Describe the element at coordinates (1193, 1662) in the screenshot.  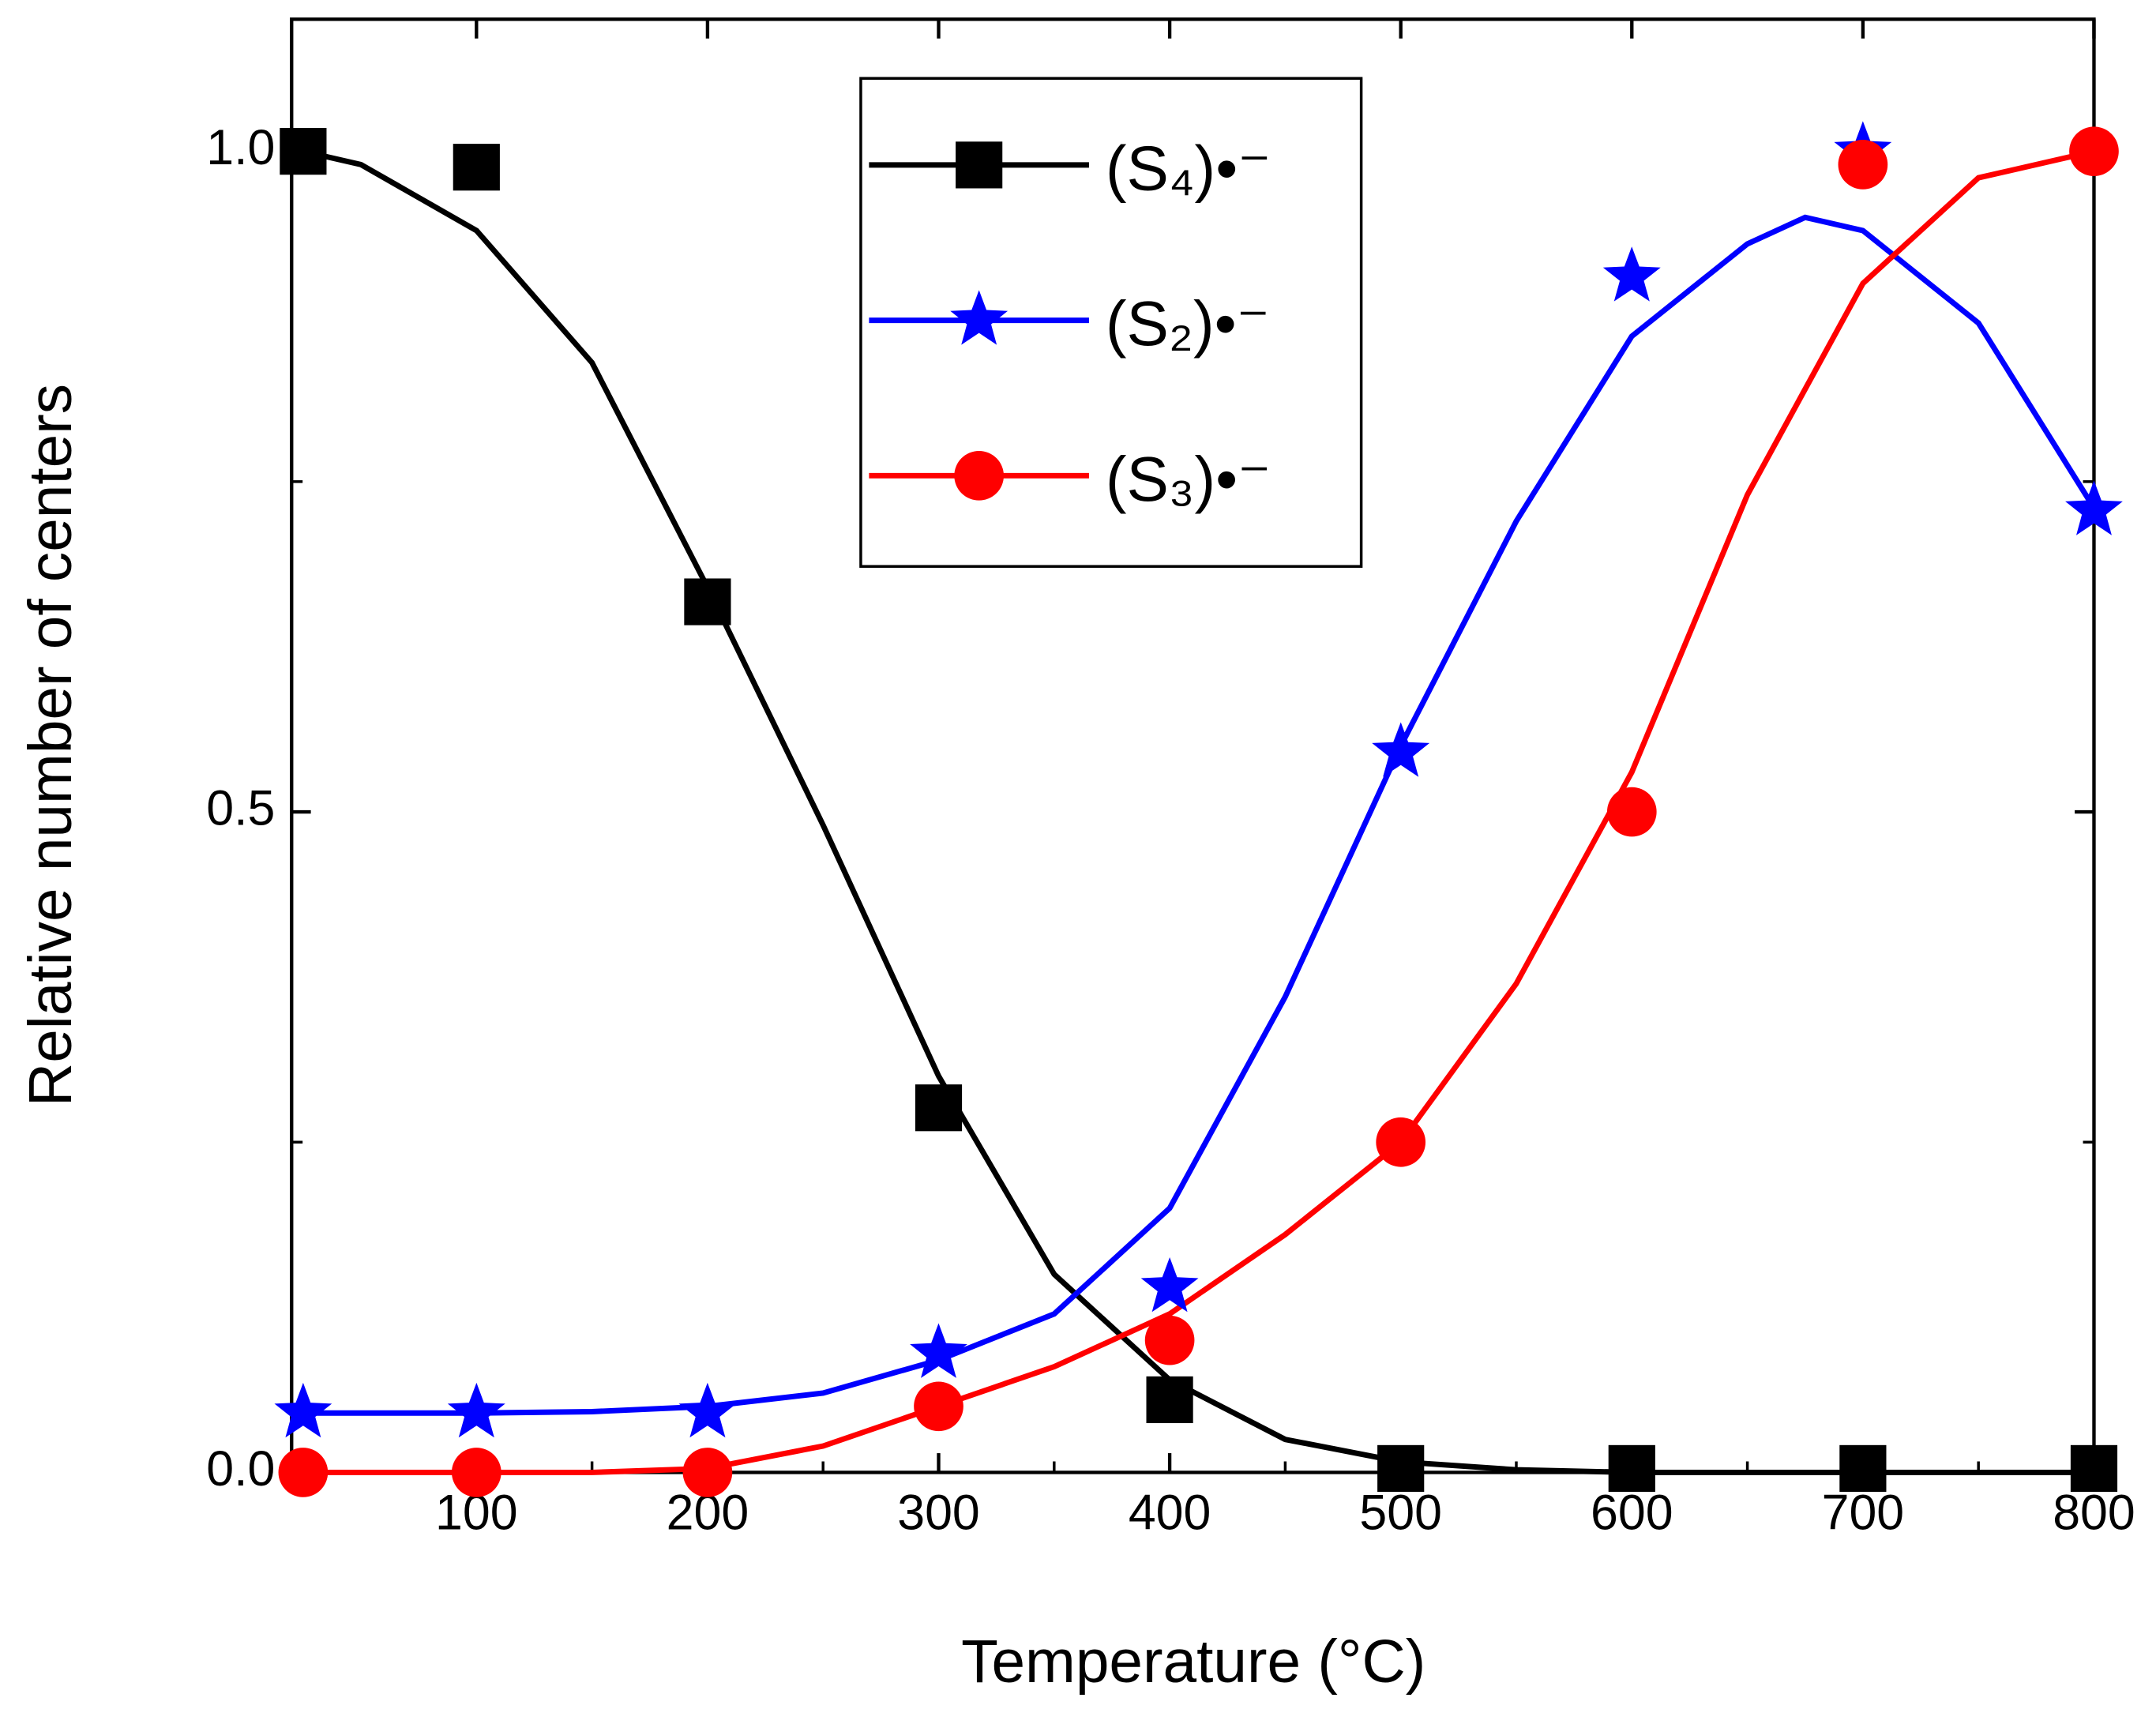
I see `x-axis-label: Temperature (°C)` at that location.